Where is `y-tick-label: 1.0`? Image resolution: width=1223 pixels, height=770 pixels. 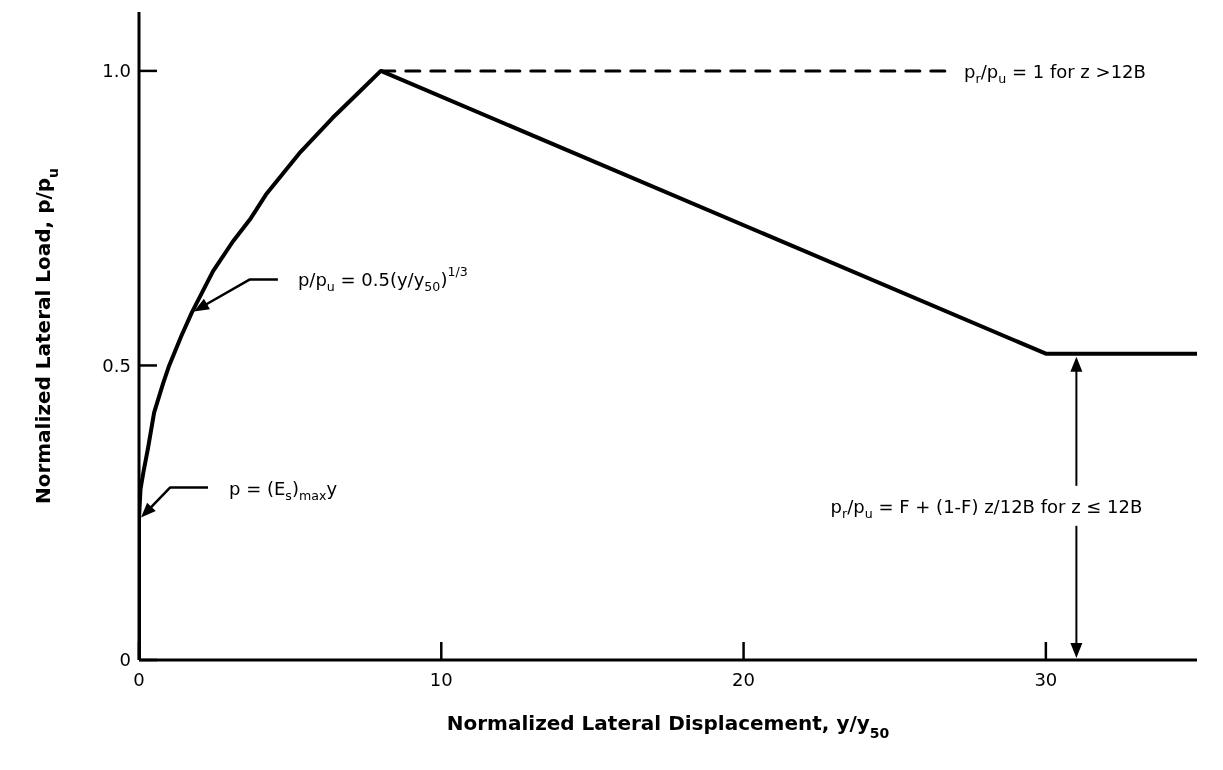
y-tick-label: 1.0 is located at coordinates (116, 71).